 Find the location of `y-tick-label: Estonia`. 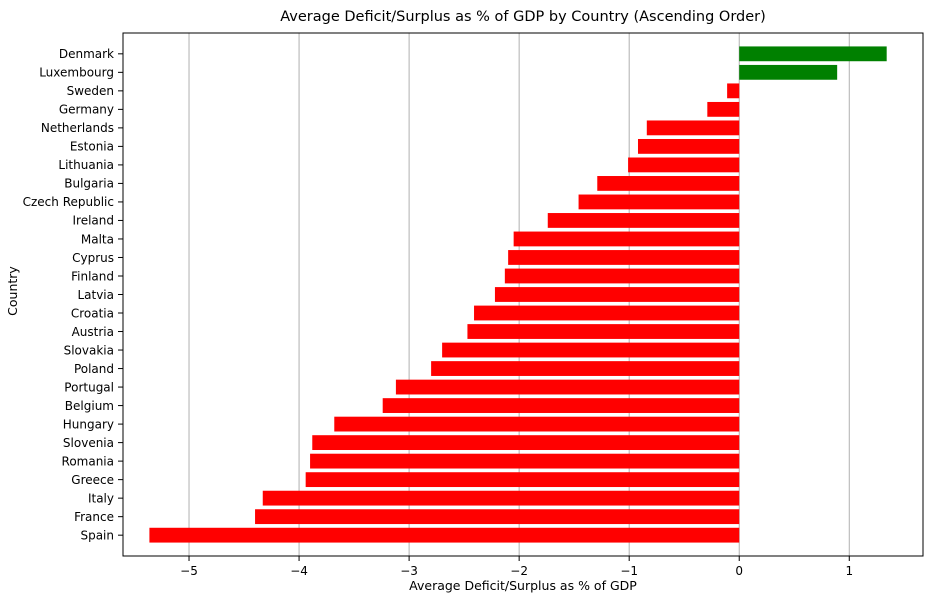

y-tick-label: Estonia is located at coordinates (92, 147).